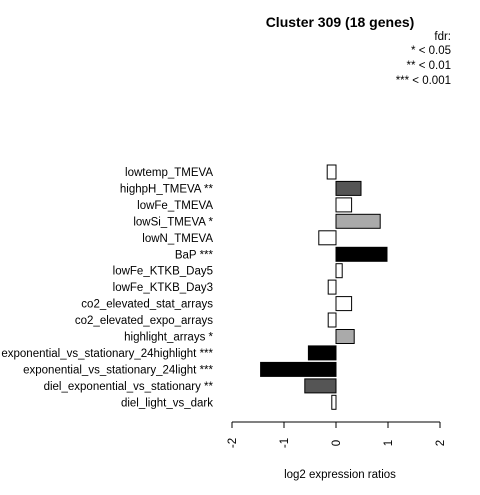 The width and height of the screenshot is (480, 495). What do you see at coordinates (194, 255) in the screenshot?
I see `category-label-6: BaP ***` at bounding box center [194, 255].